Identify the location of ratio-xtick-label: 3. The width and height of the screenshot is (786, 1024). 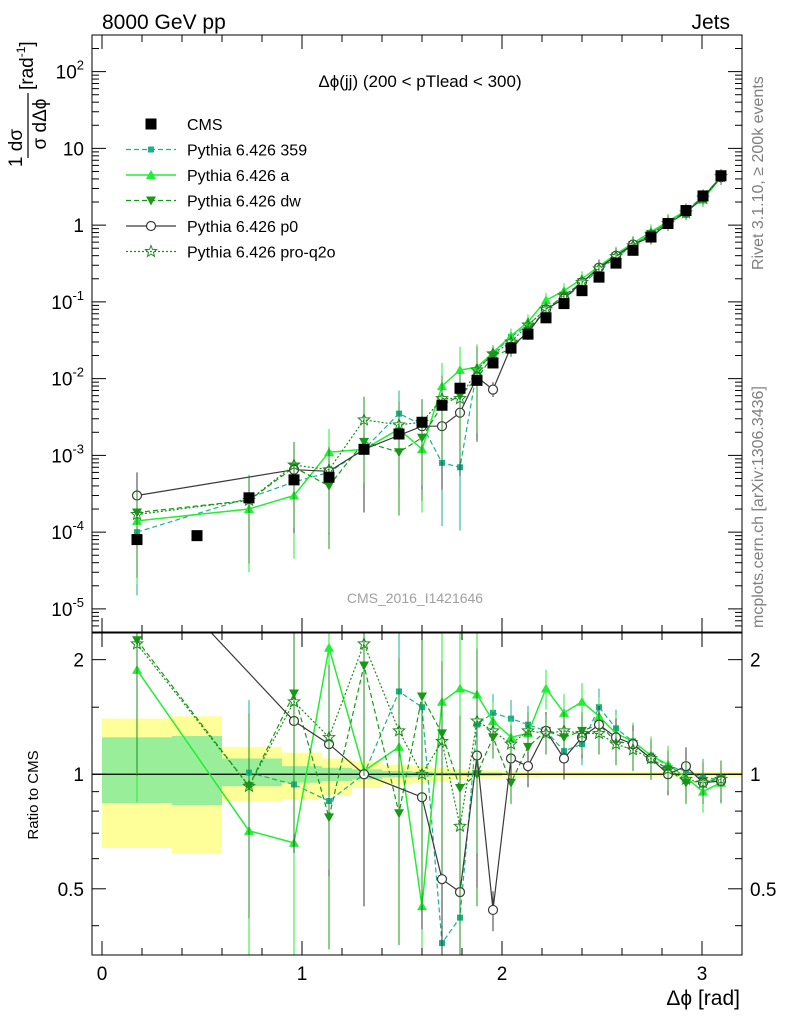
(702, 974).